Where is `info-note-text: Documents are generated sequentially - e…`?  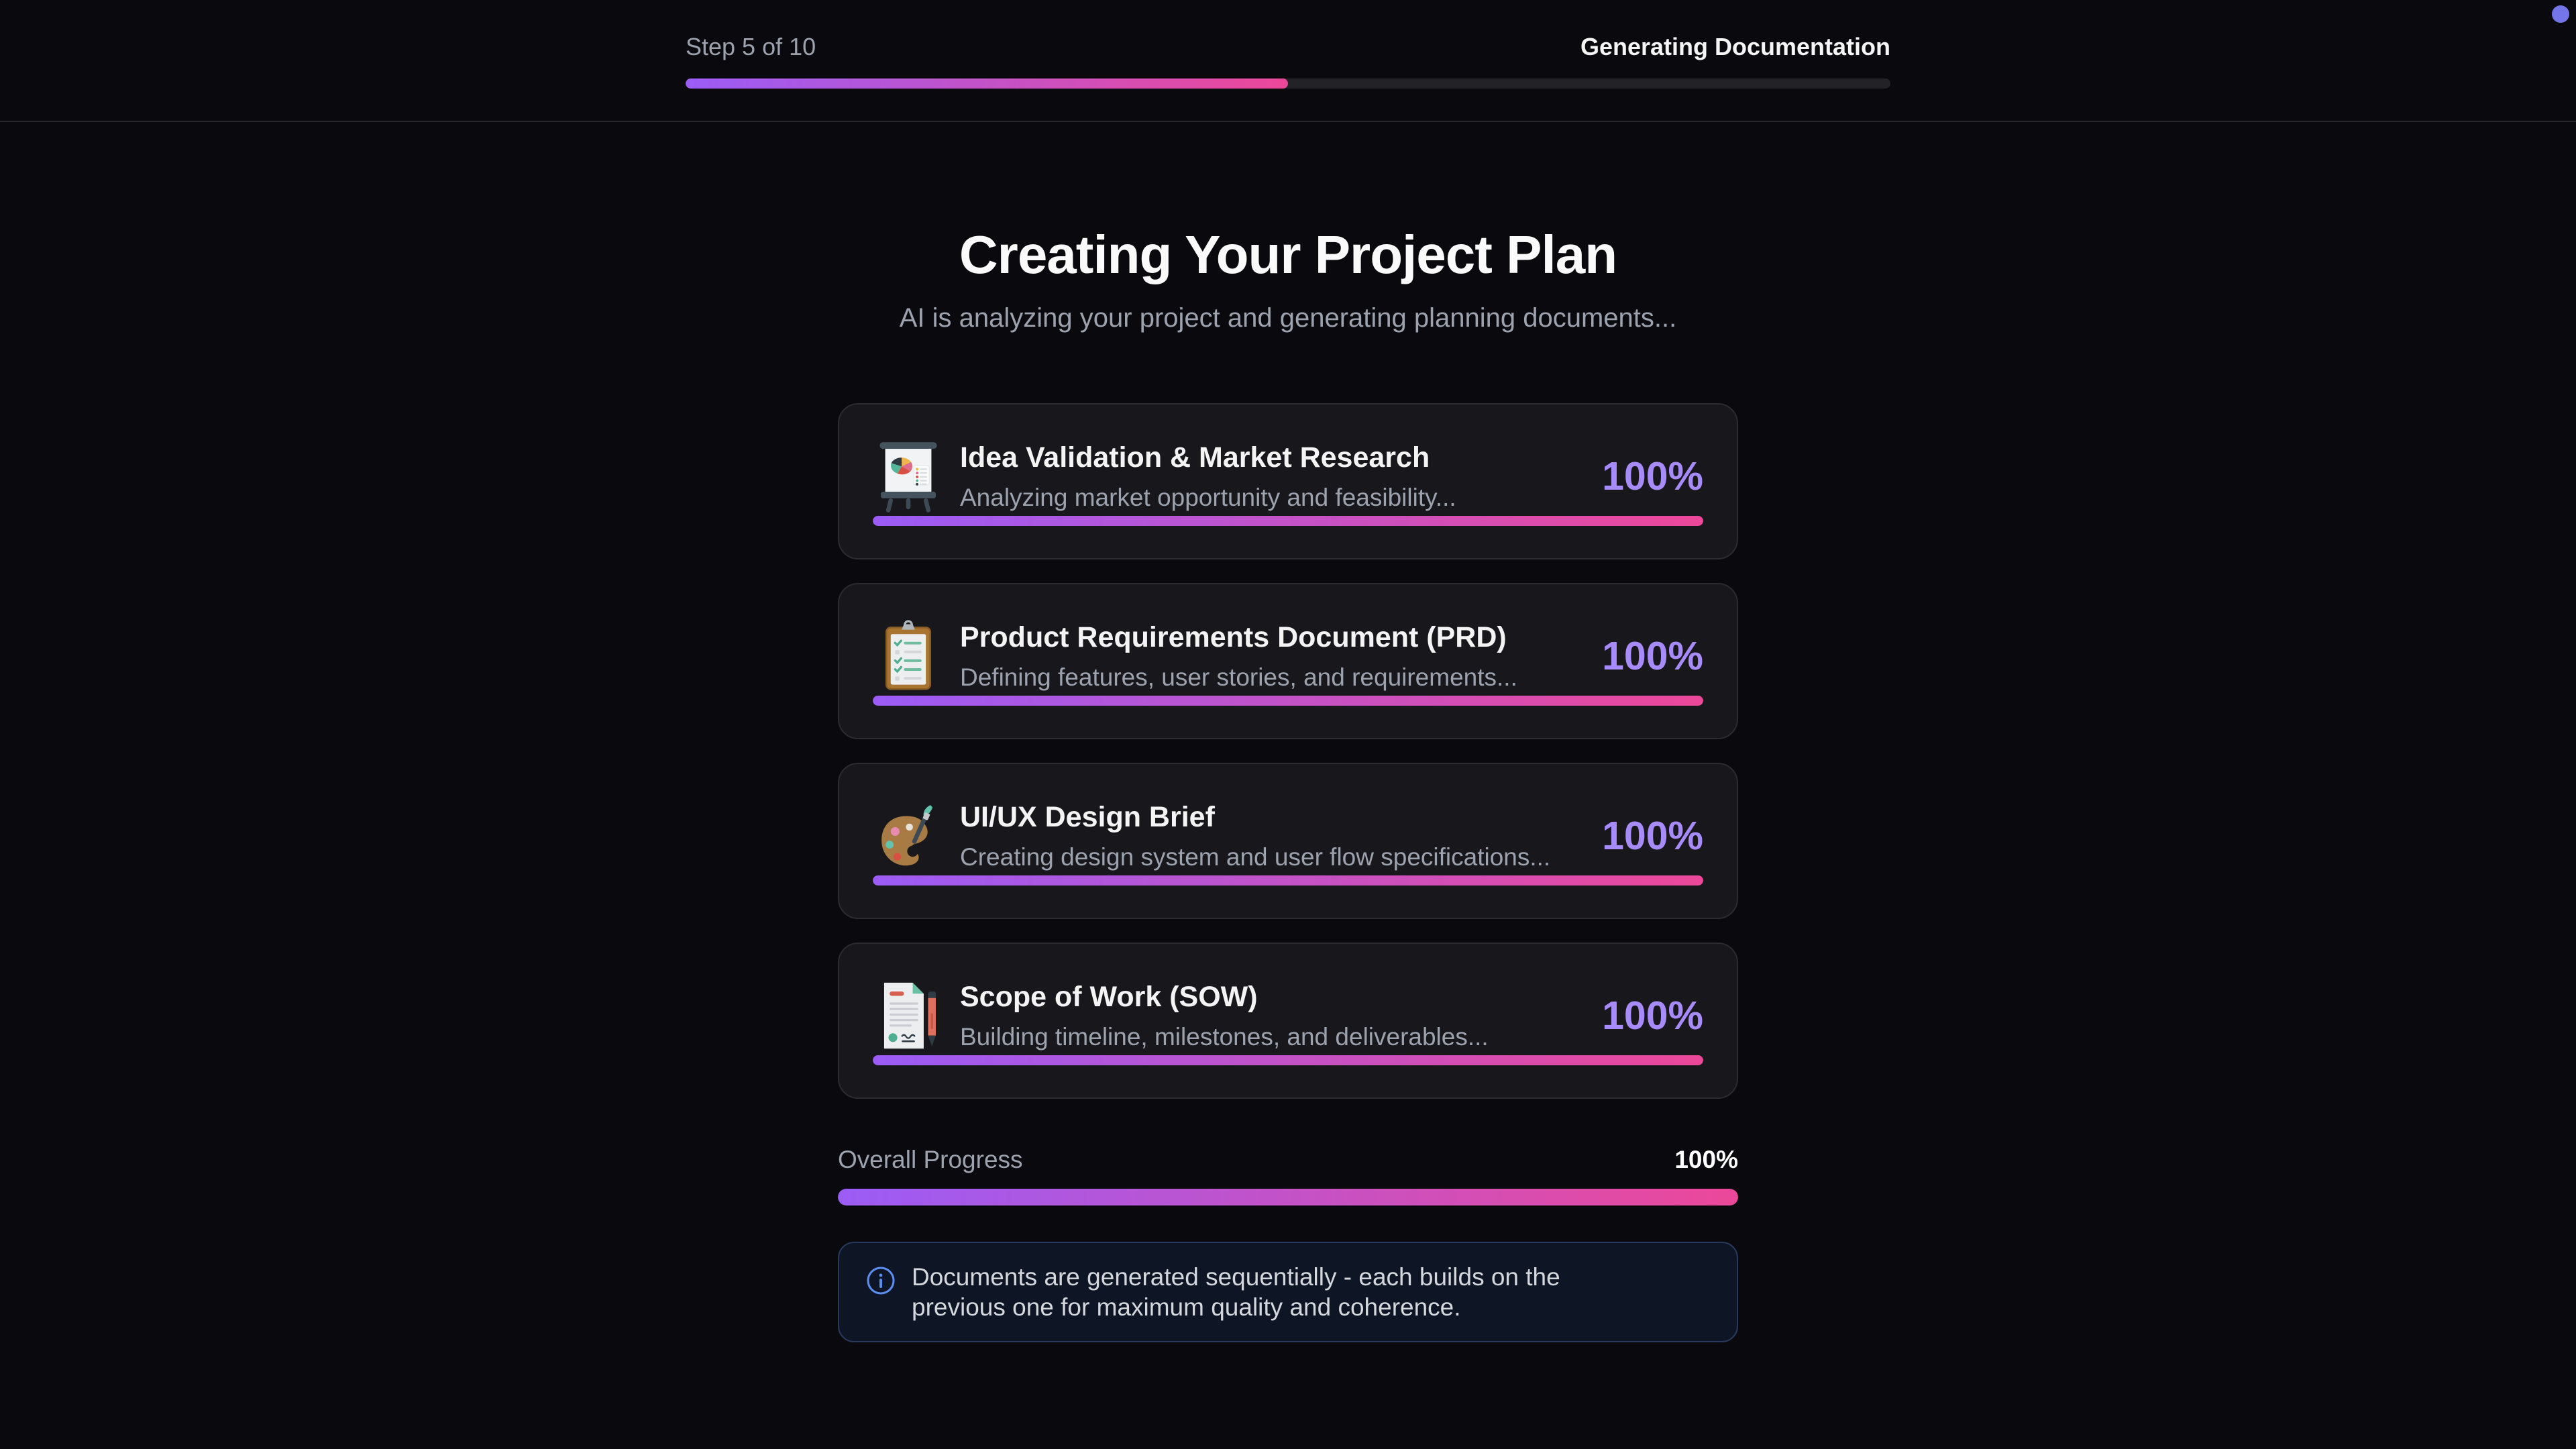
info-note-text: Documents are generated sequentially - e… is located at coordinates (1236, 1292).